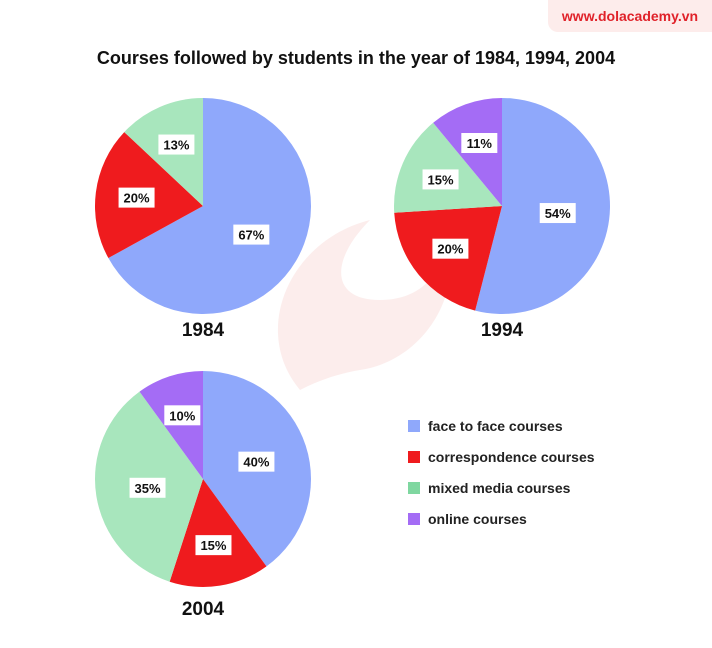 This screenshot has height=648, width=712. What do you see at coordinates (203, 330) in the screenshot?
I see `pie-1984-year-label: 1984` at bounding box center [203, 330].